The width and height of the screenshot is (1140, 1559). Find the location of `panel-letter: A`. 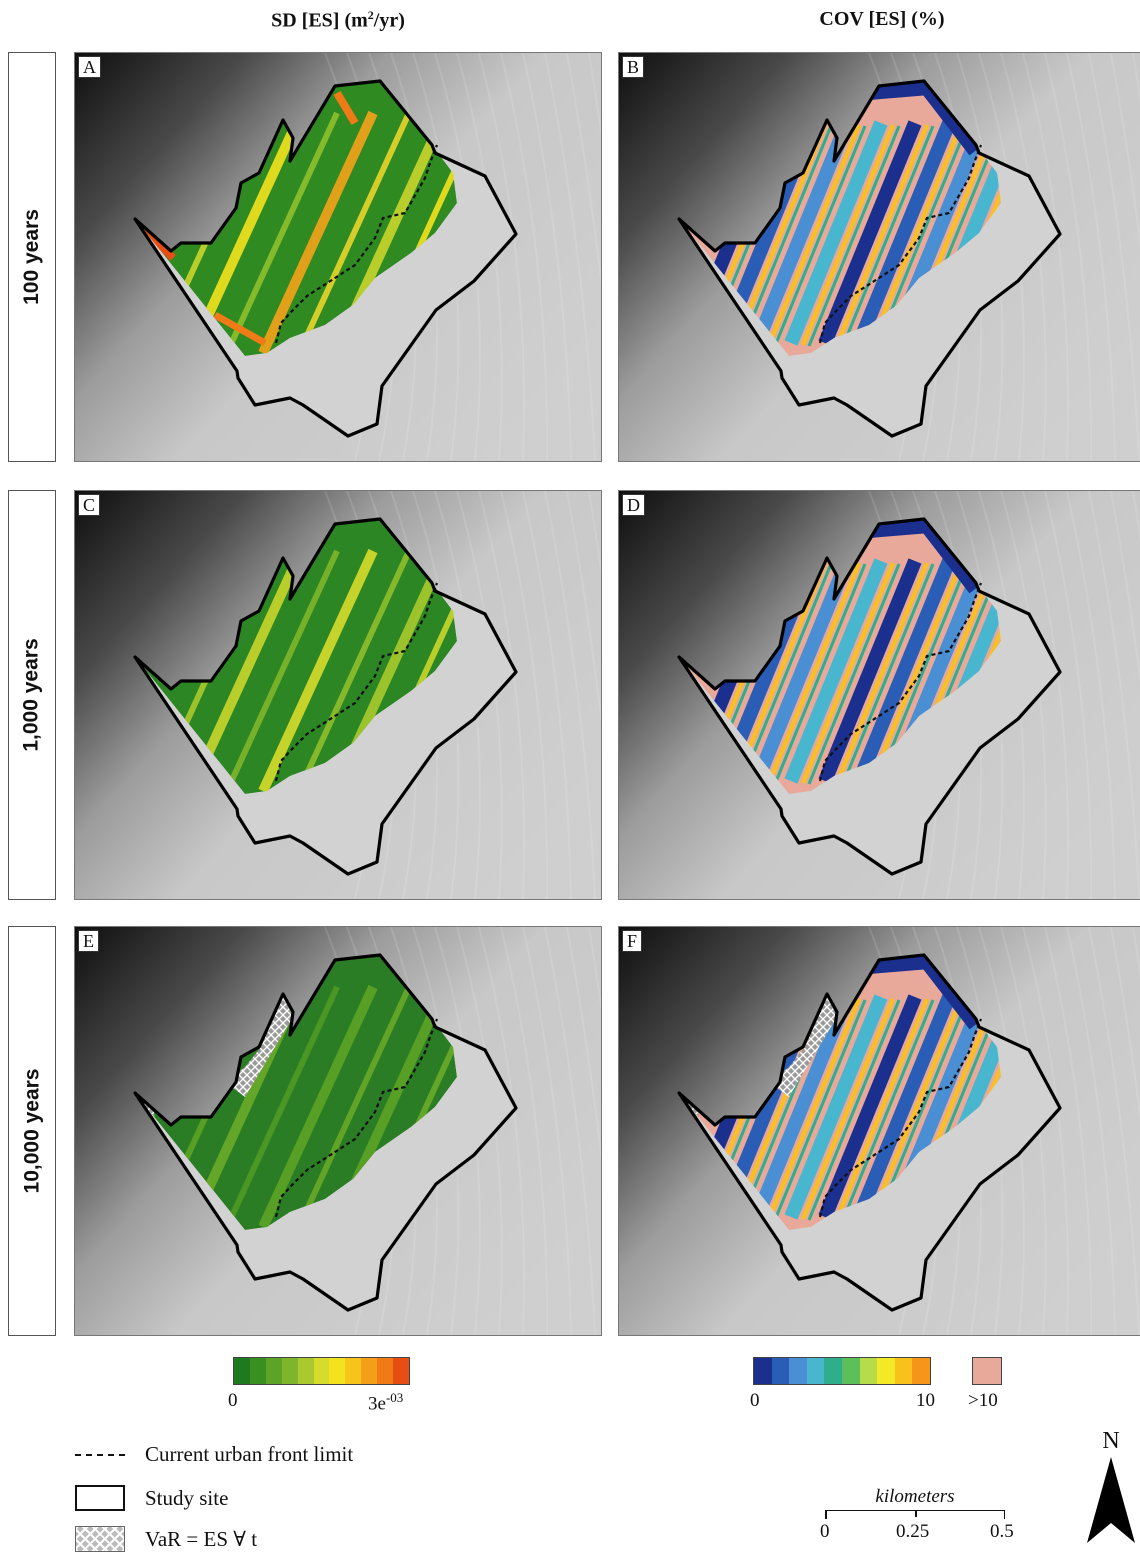

panel-letter: A is located at coordinates (89, 67).